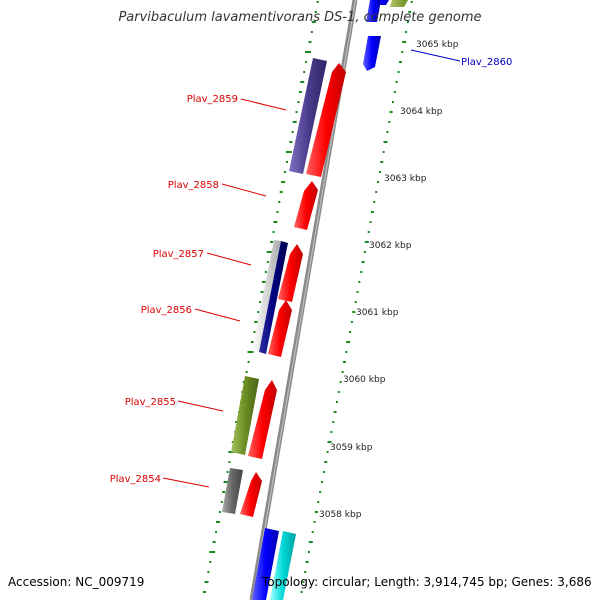 The height and width of the screenshot is (604, 600). I want to click on cds-cyan-bottom, so click(283, 565).